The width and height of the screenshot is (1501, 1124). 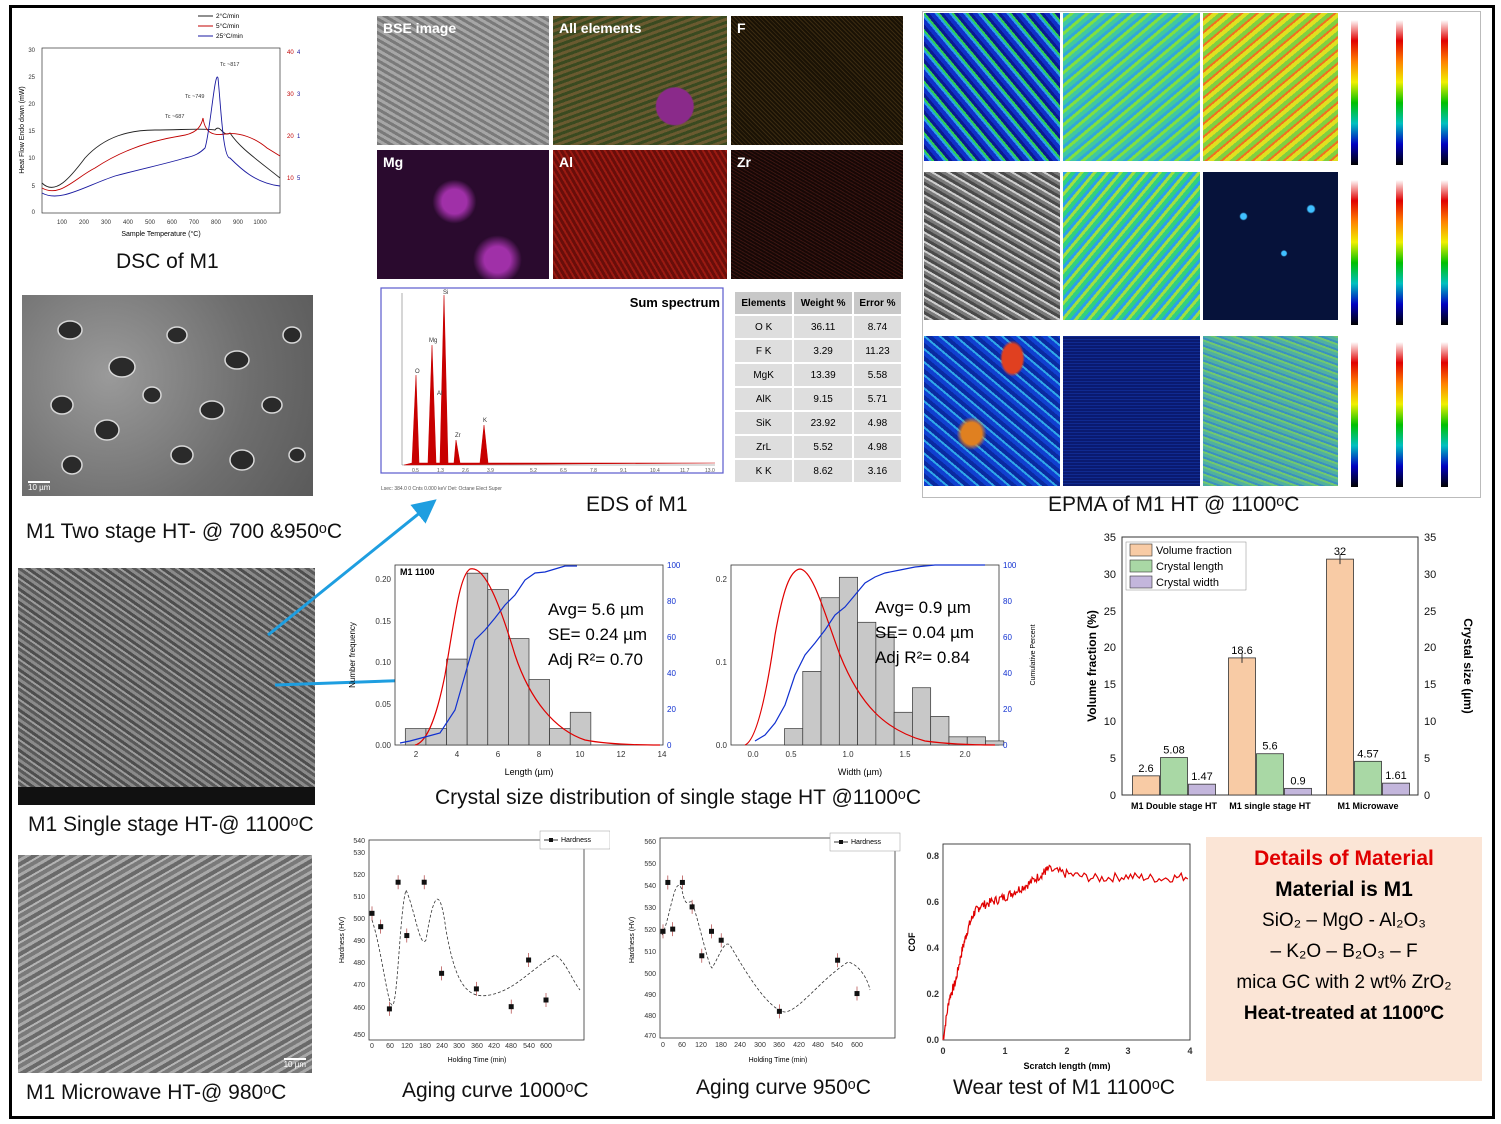 What do you see at coordinates (818, 447) in the screenshot?
I see `table-row: ZrL 5.52 4.98` at bounding box center [818, 447].